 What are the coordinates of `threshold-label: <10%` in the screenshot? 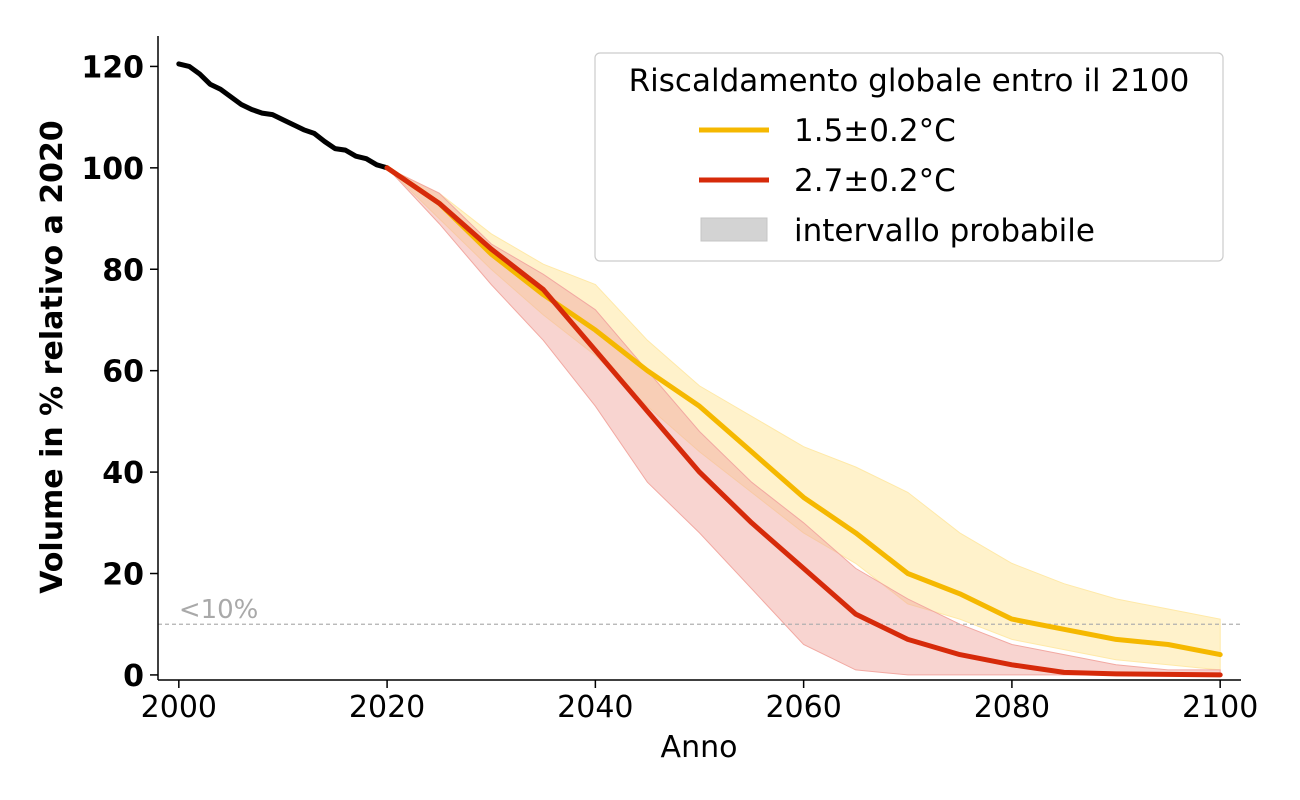 It's located at (219, 610).